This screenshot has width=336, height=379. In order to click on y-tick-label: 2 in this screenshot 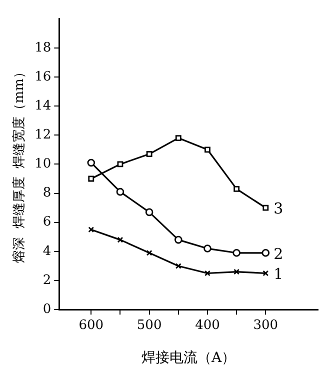, I will do `click(47, 280)`.